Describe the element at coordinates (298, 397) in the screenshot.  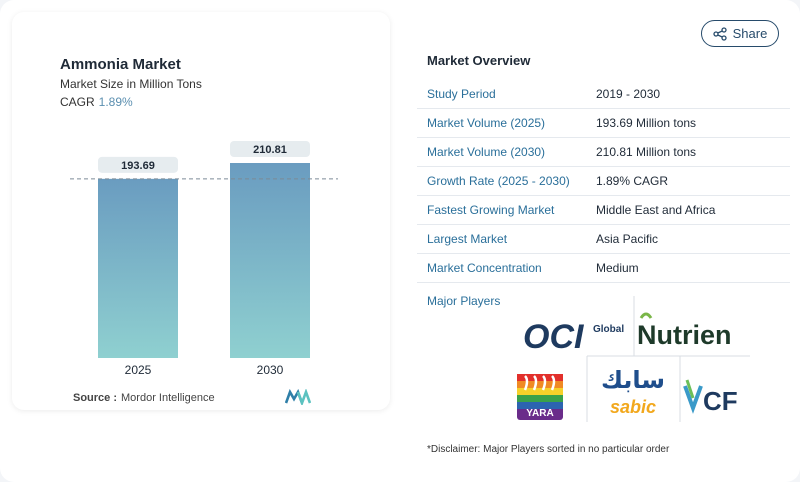
I see `mordor-logo-icon` at that location.